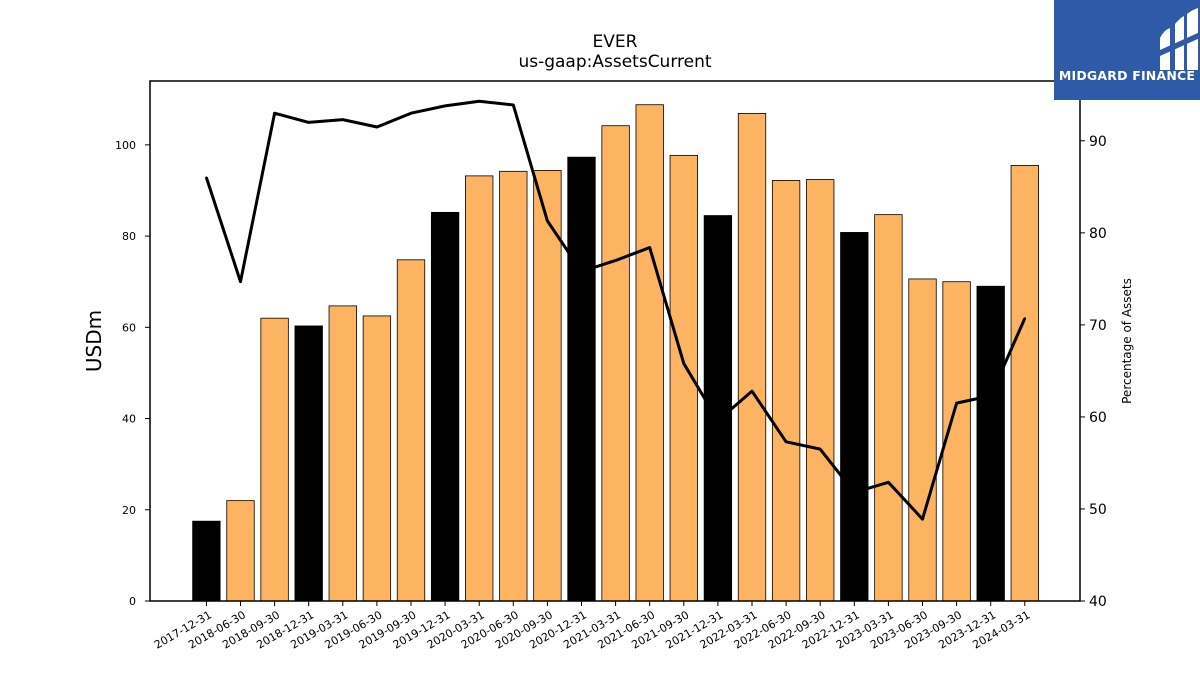  I want to click on y-tick-label: 40, so click(129, 419).